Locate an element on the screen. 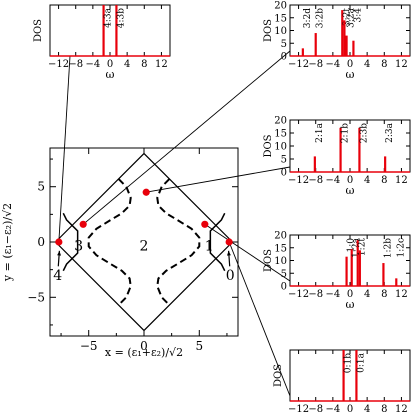 This screenshot has width=415, height=416. dos-peak-label: 3:2a is located at coordinates (352, 17).